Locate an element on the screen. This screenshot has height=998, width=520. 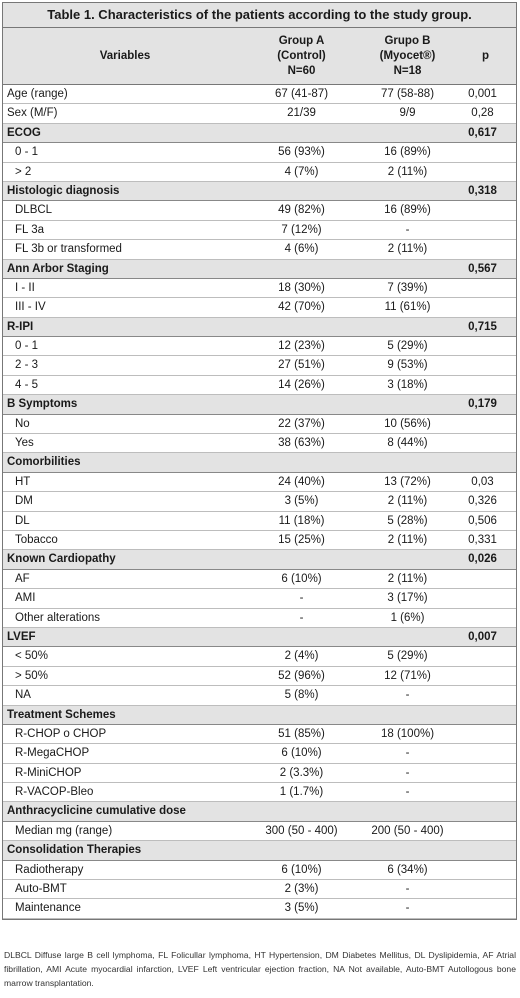
row-label: LVEF is located at coordinates (21, 636).